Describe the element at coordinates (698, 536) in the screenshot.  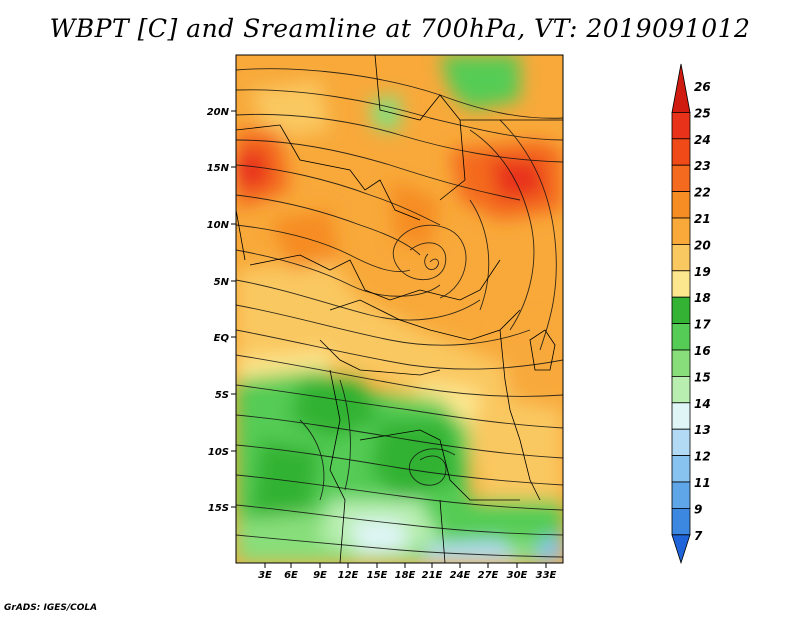
I see `colorbar-level-label: 7` at that location.